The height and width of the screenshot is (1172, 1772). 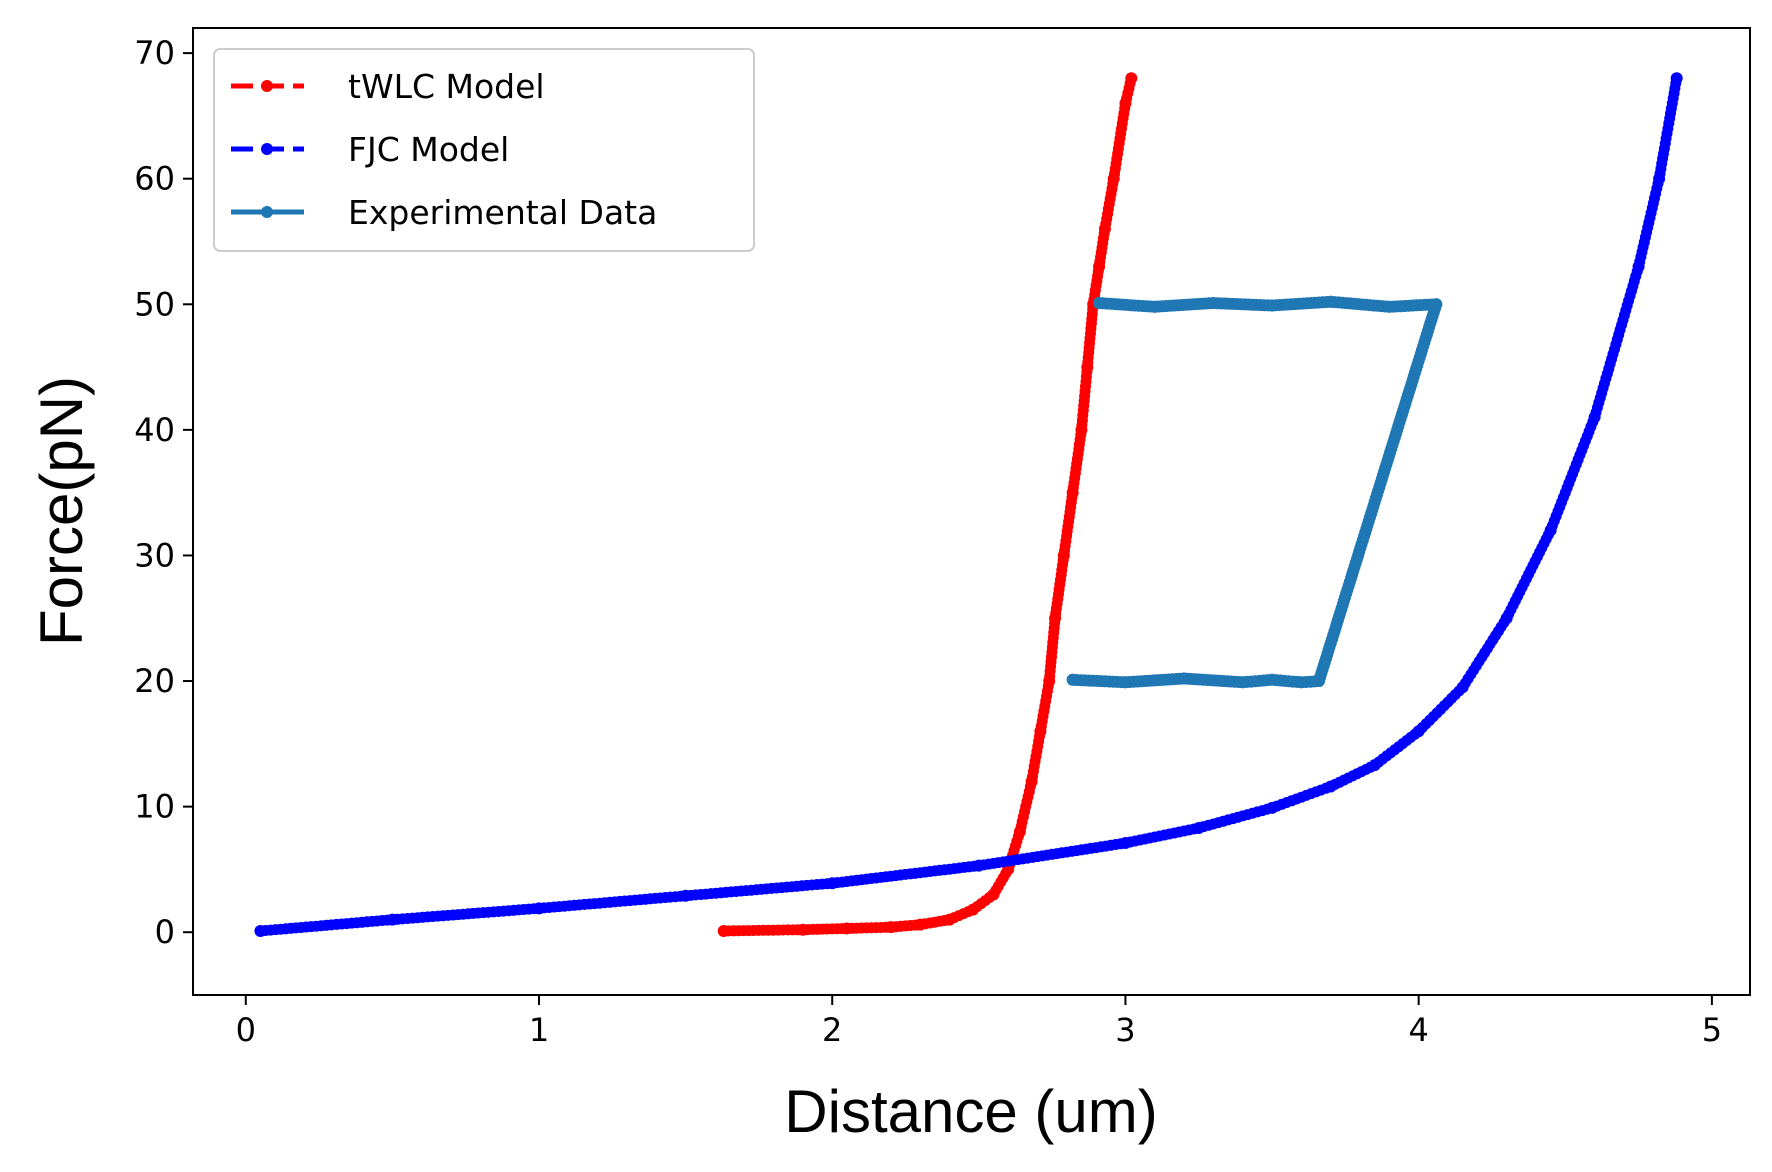 What do you see at coordinates (163, 492) in the screenshot?
I see `y-axis-ticks: 0 10 20 30 40 50 60 70` at bounding box center [163, 492].